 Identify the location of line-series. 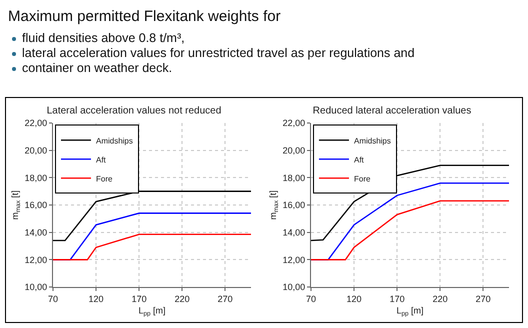
(410, 230).